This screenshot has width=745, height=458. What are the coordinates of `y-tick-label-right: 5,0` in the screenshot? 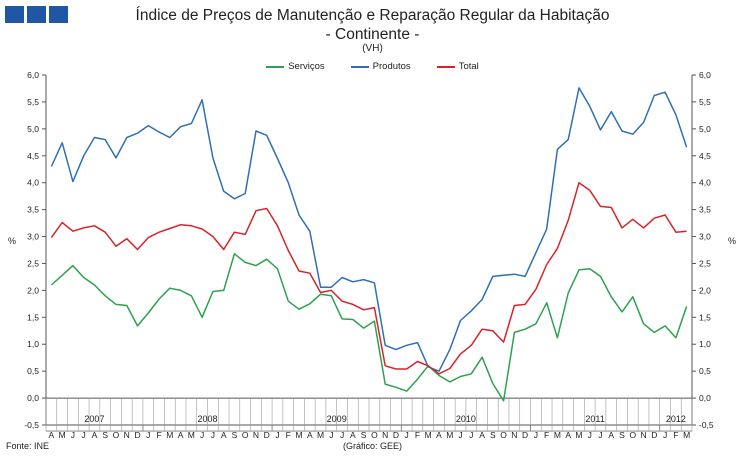 It's located at (705, 129).